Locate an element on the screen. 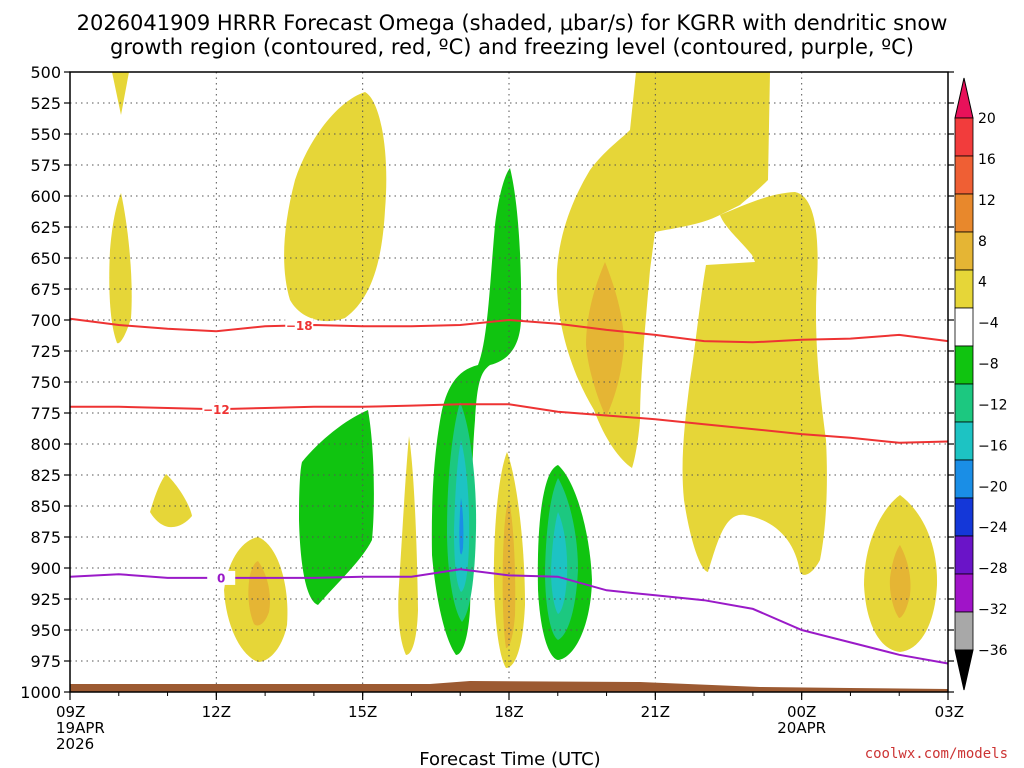 The width and height of the screenshot is (1024, 768). colorbar-label-2: 12 is located at coordinates (987, 201).